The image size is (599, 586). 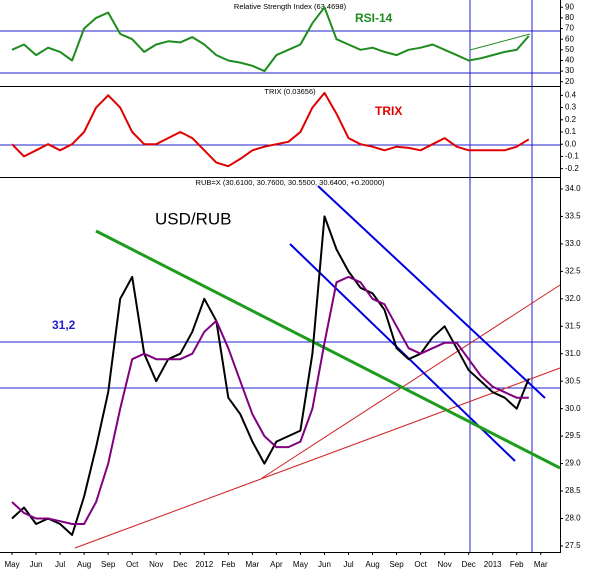 I want to click on y-tick-label: 0.4, so click(x=571, y=94).